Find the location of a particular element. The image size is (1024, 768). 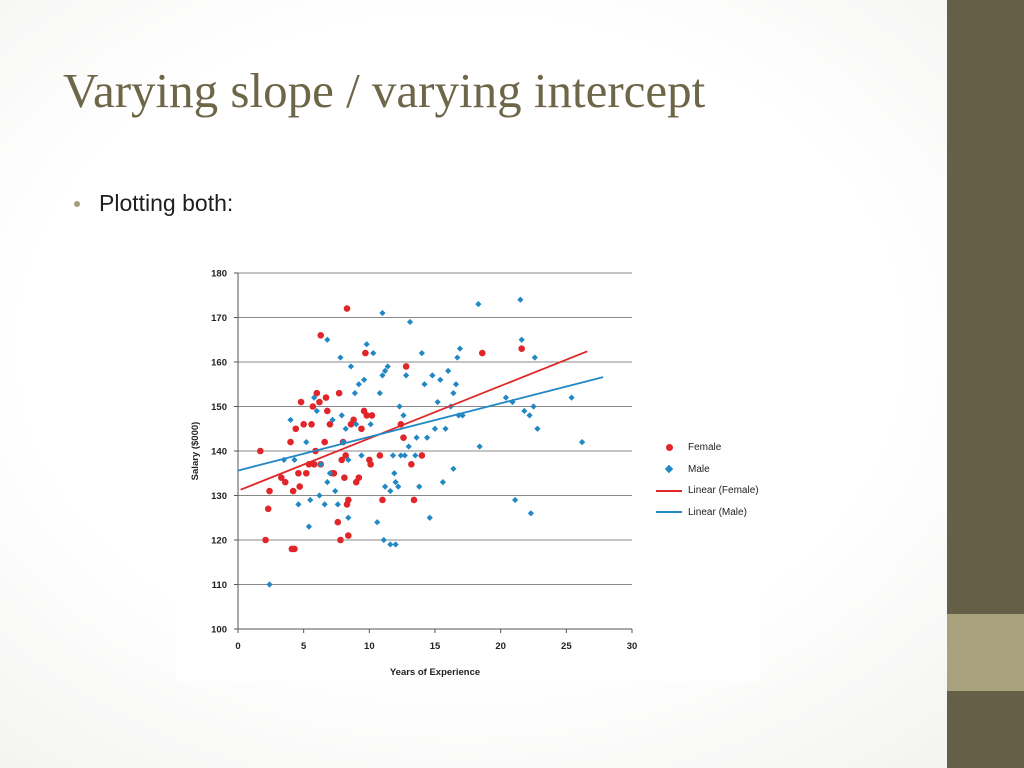

x-tick-label: 5 is located at coordinates (304, 646).